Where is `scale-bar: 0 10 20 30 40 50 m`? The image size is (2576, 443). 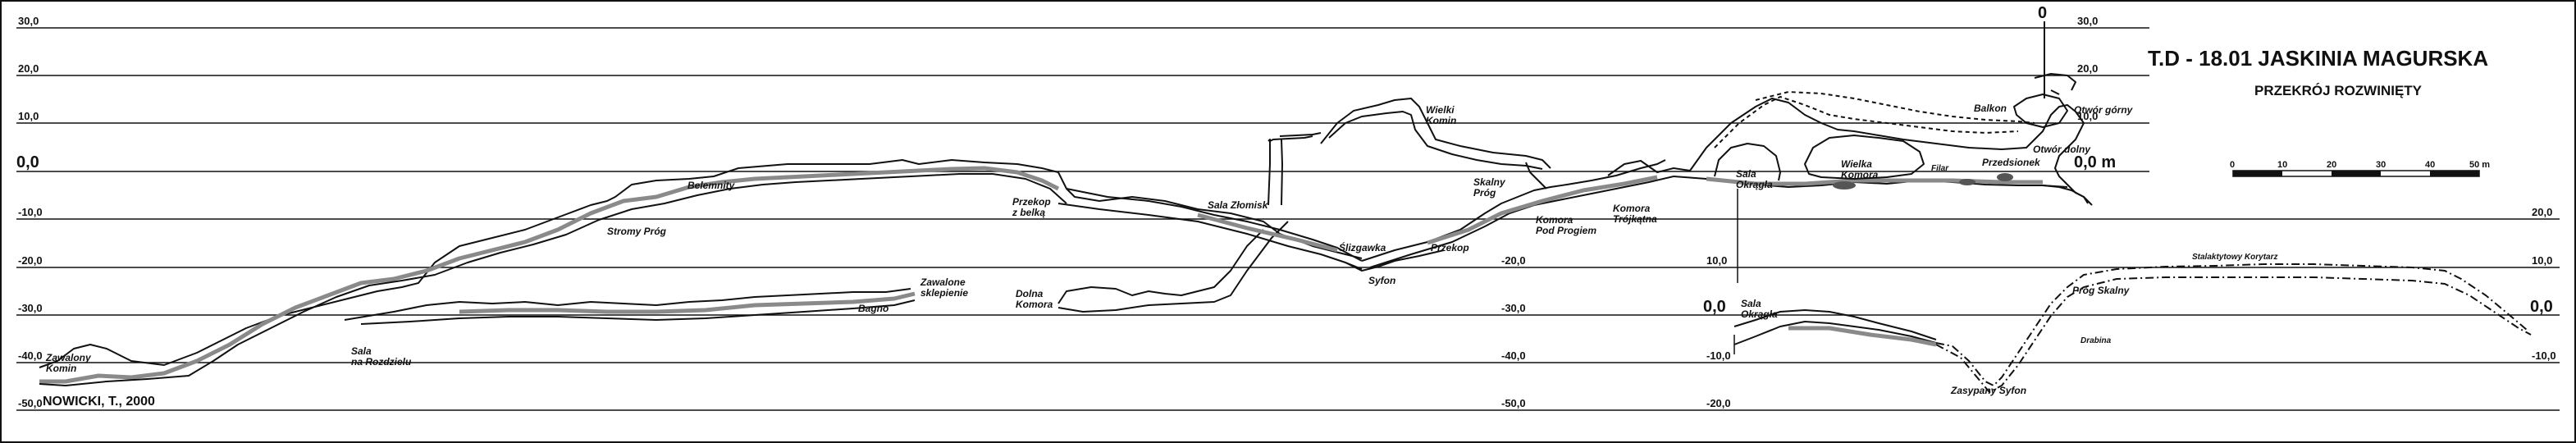
scale-bar: 0 10 20 30 40 50 m is located at coordinates (2360, 168).